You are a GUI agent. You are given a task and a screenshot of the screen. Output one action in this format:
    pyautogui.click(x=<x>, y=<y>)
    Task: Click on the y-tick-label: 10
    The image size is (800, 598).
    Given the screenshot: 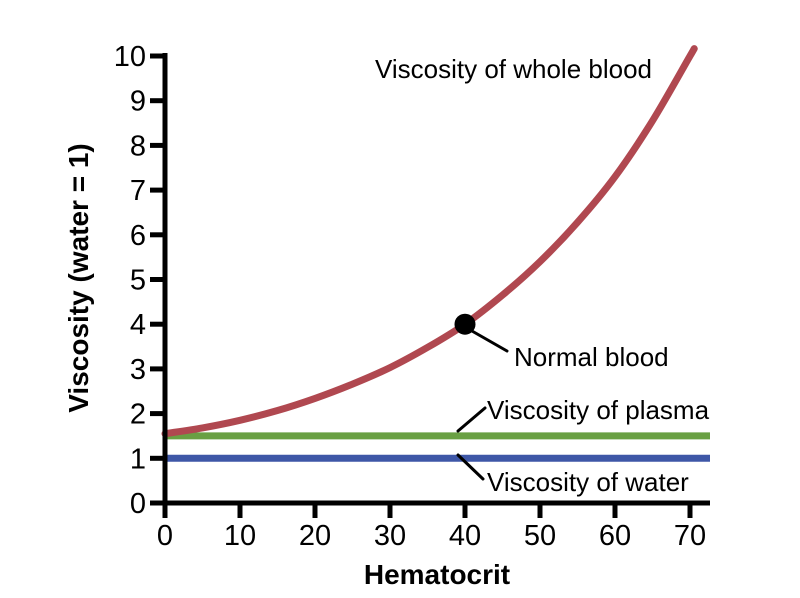 What is the action you would take?
    pyautogui.click(x=130, y=57)
    